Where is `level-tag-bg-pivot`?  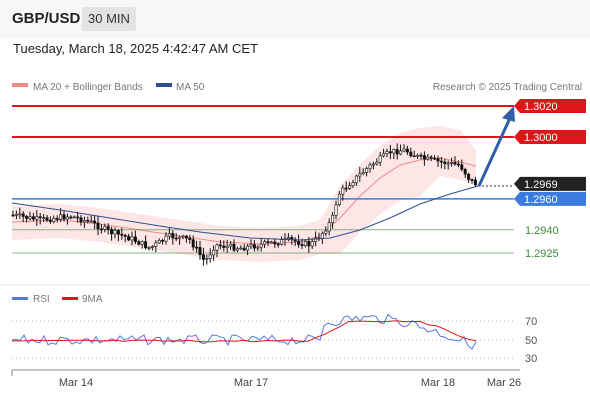
level-tag-bg-pivot is located at coordinates (550, 198).